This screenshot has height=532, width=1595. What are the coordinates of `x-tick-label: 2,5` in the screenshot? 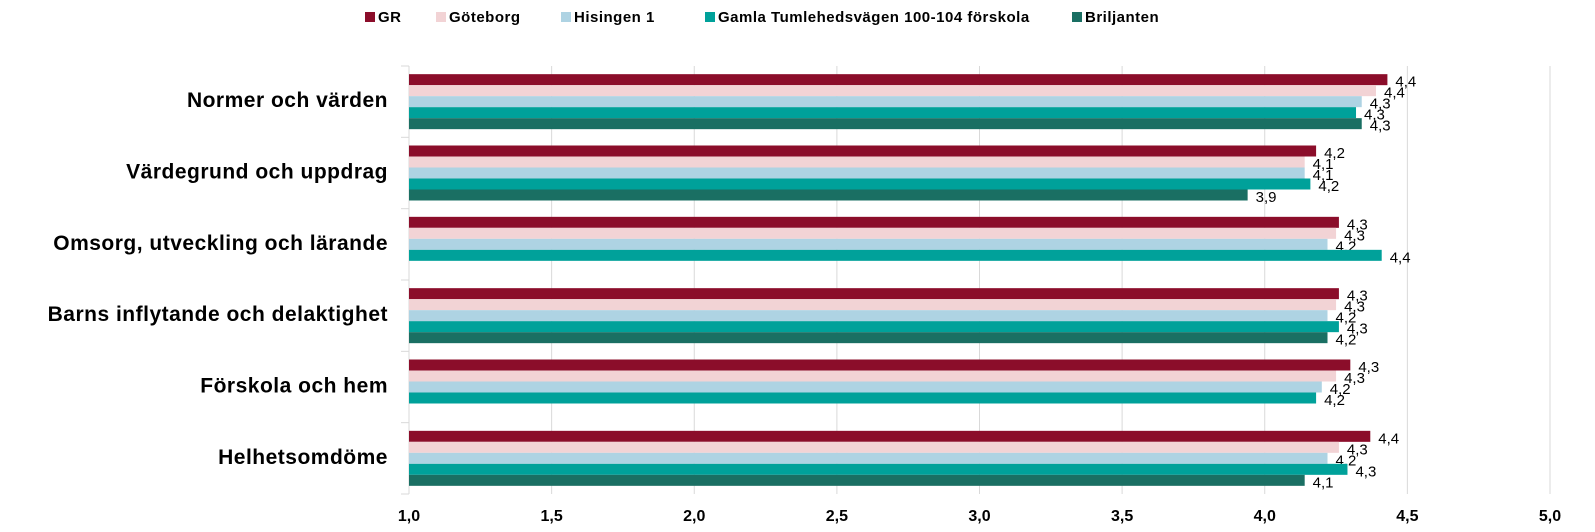 It's located at (837, 516).